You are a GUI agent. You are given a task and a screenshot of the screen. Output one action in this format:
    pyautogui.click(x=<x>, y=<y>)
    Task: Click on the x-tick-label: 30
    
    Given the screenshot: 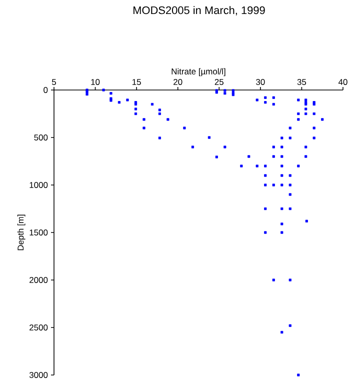 What is the action you would take?
    pyautogui.click(x=261, y=81)
    